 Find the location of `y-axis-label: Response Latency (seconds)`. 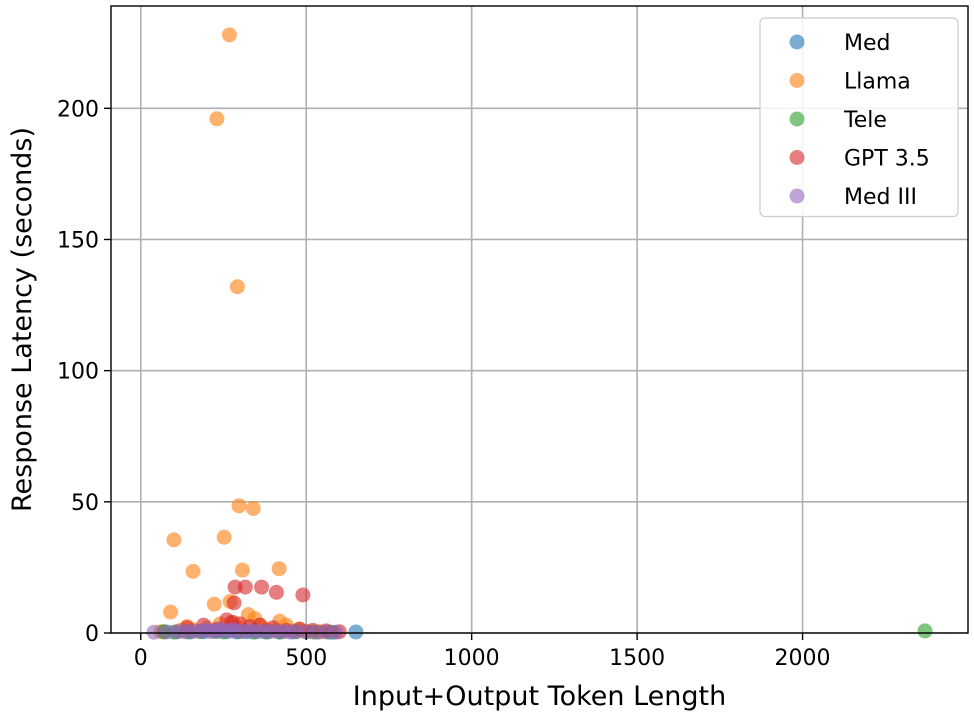

y-axis-label: Response Latency (seconds) is located at coordinates (22, 319).